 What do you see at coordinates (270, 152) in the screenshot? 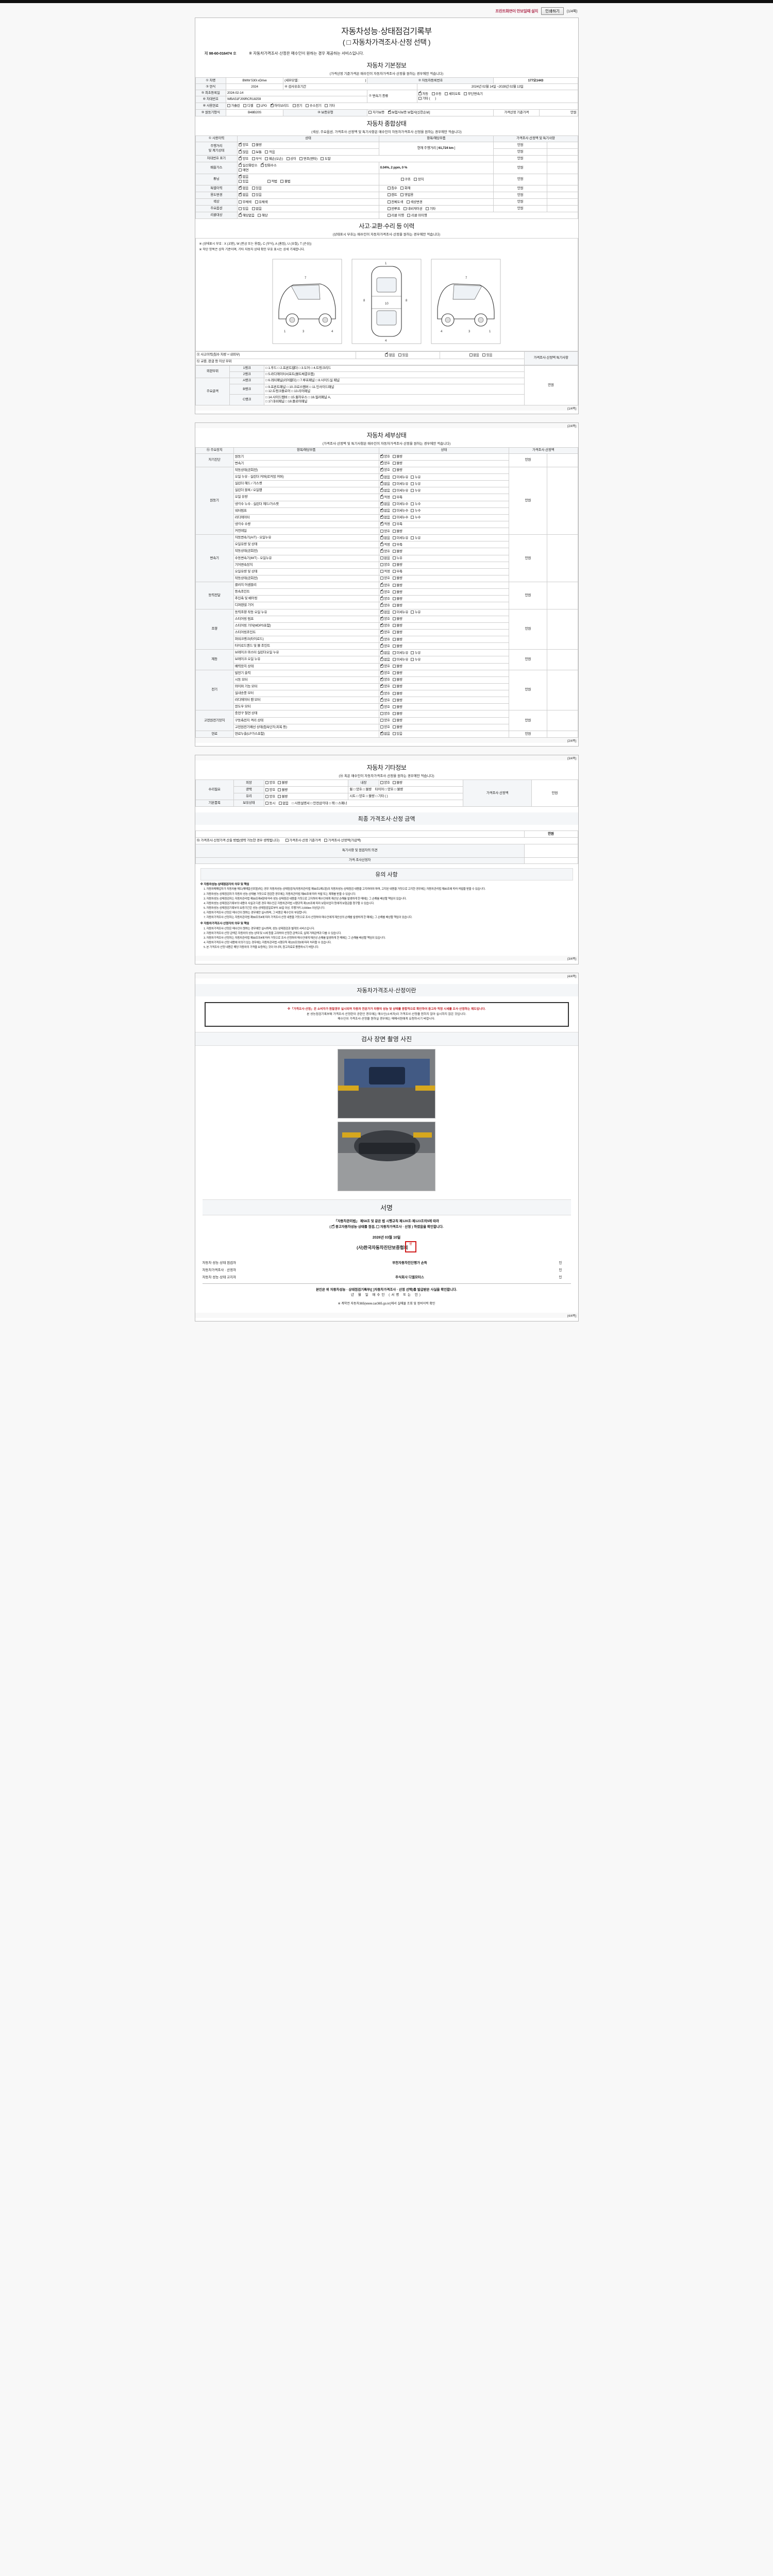
I see `opt-few: 적음` at bounding box center [270, 152].